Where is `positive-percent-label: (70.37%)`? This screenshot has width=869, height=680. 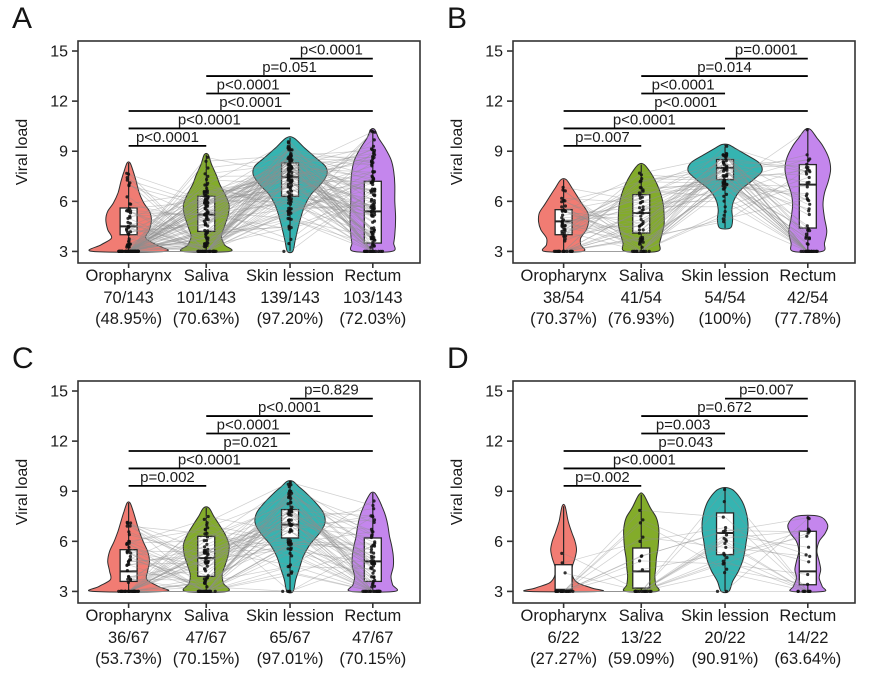 positive-percent-label: (70.37%) is located at coordinates (563, 319).